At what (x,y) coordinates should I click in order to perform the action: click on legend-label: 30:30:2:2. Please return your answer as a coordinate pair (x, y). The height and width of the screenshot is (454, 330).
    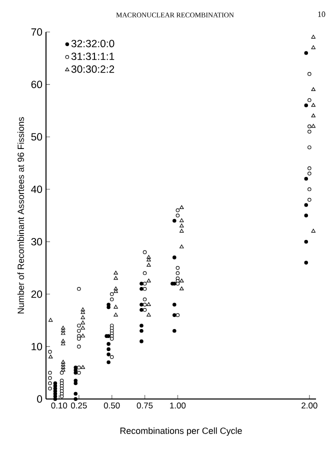
    Looking at the image, I should click on (92, 69).